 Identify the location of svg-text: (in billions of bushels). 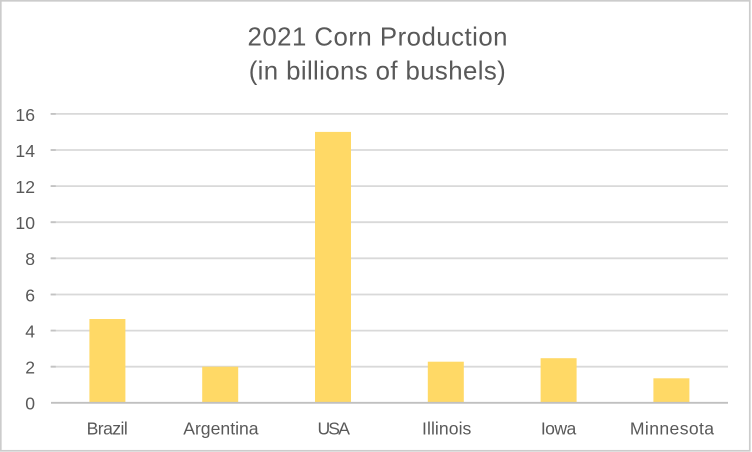
(377, 71).